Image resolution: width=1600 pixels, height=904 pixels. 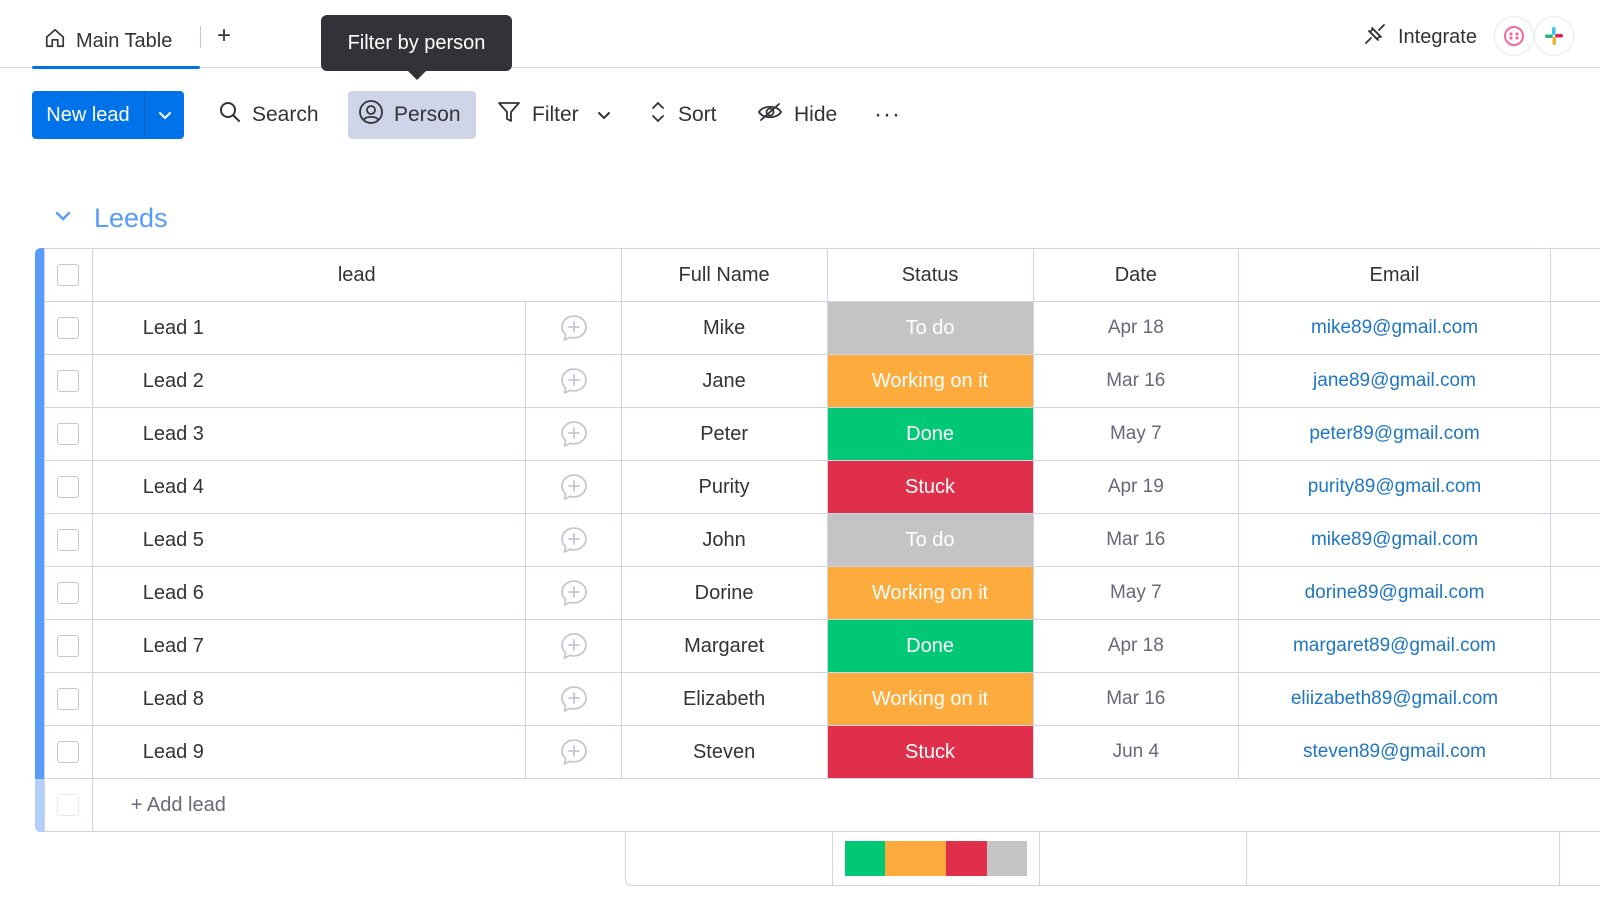 I want to click on status-summary-bar, so click(x=936, y=858).